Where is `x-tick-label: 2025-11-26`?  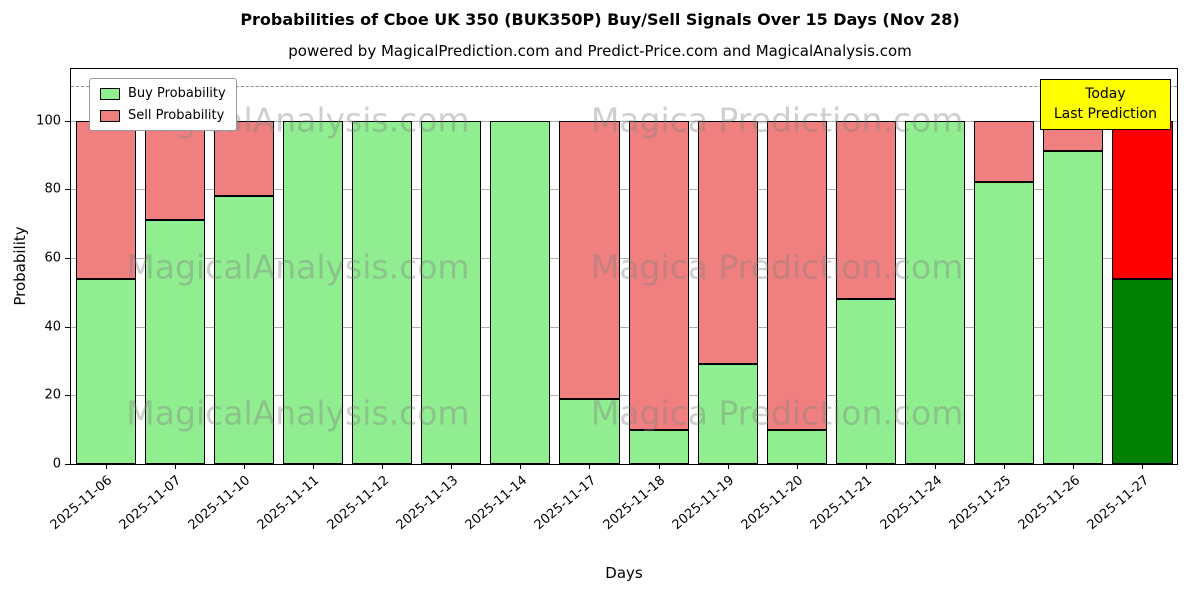
x-tick-label: 2025-11-26 is located at coordinates (1049, 503).